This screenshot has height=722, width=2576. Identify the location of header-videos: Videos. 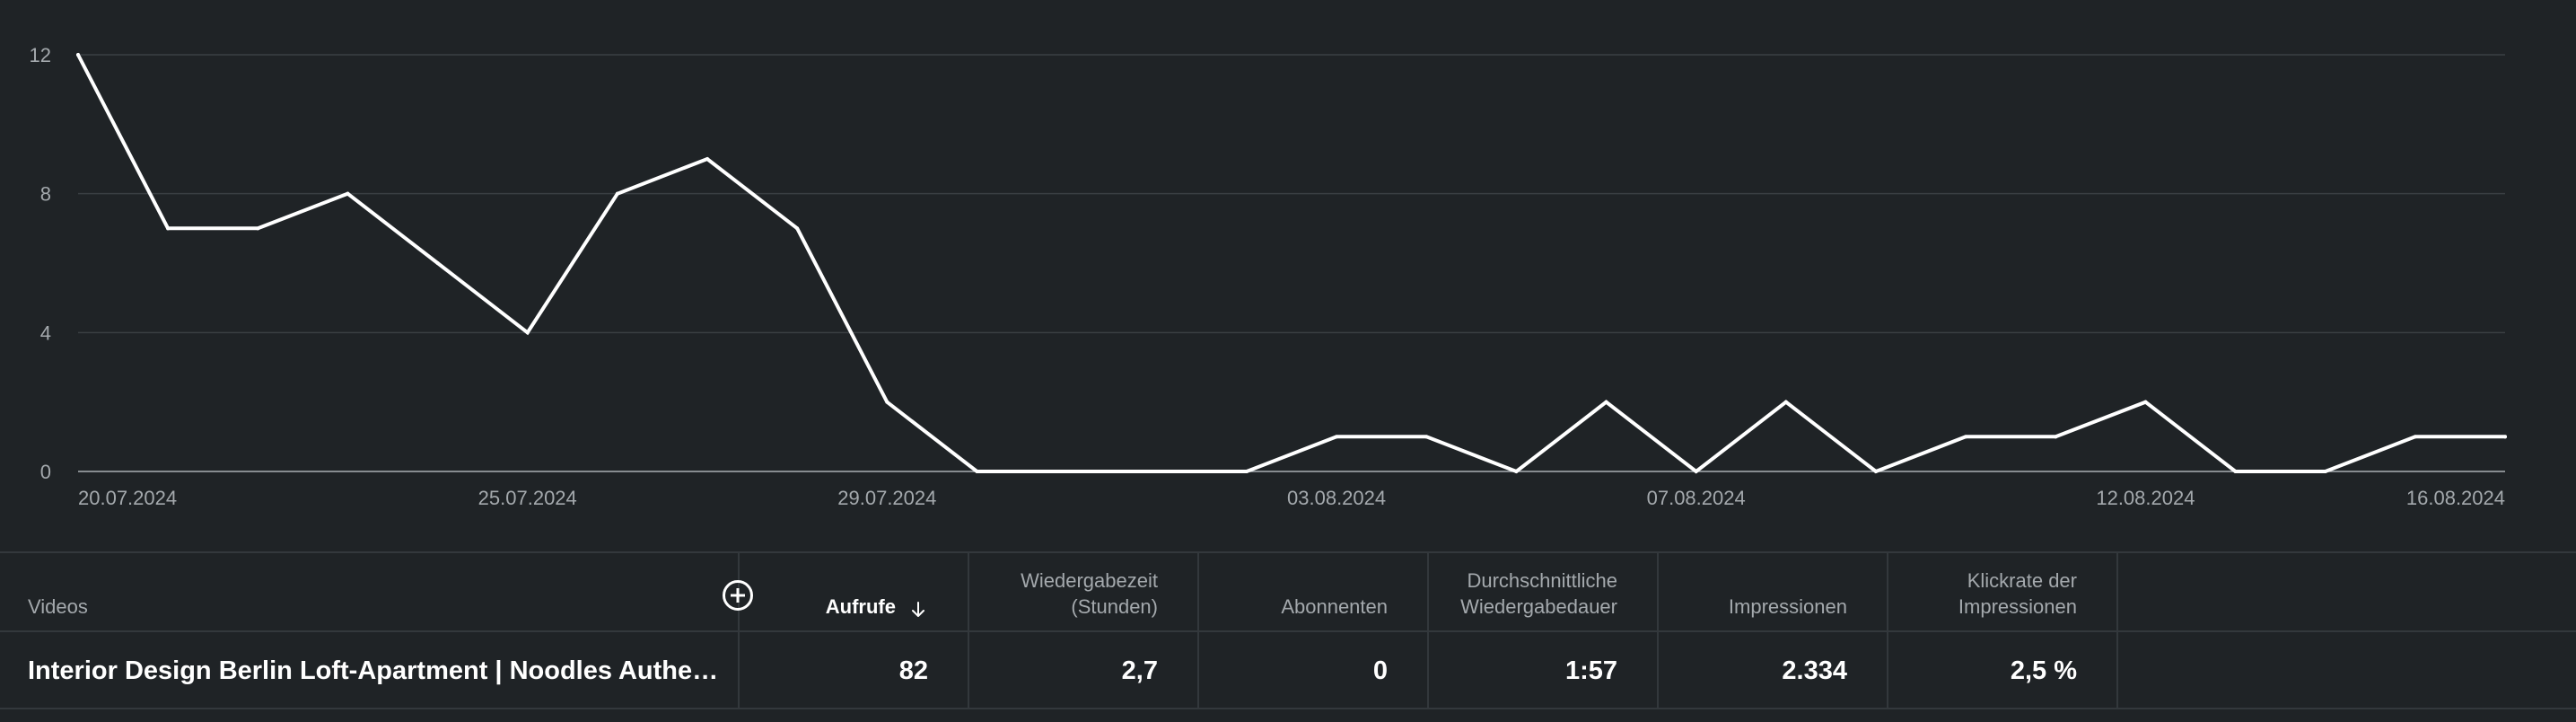
(370, 591).